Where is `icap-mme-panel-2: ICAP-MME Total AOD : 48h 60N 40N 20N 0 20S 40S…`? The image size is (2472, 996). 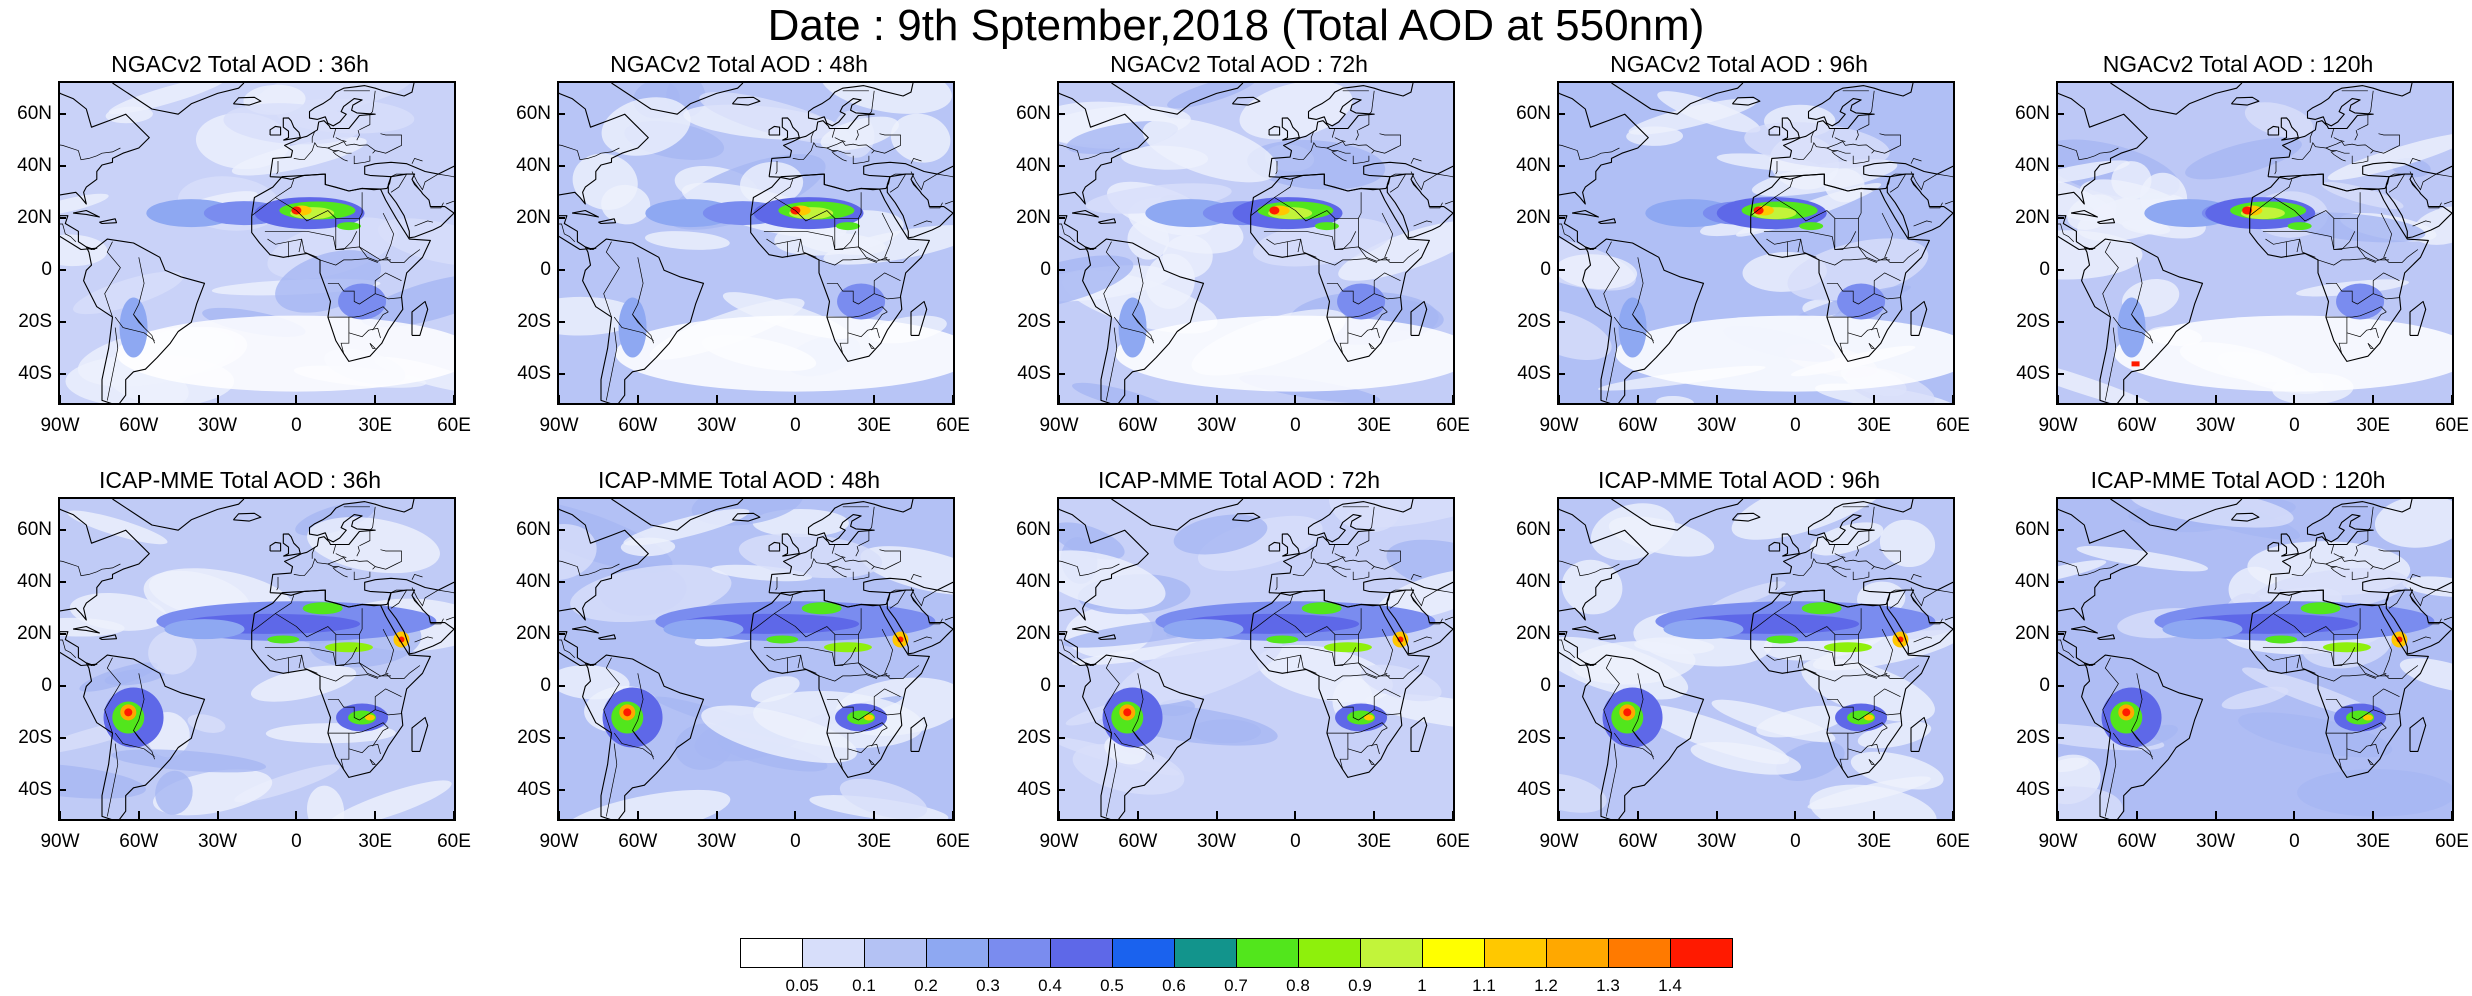
icap-mme-panel-2: ICAP-MME Total AOD : 48h 60N 40N 20N 0 20S 40S… is located at coordinates (739, 665).